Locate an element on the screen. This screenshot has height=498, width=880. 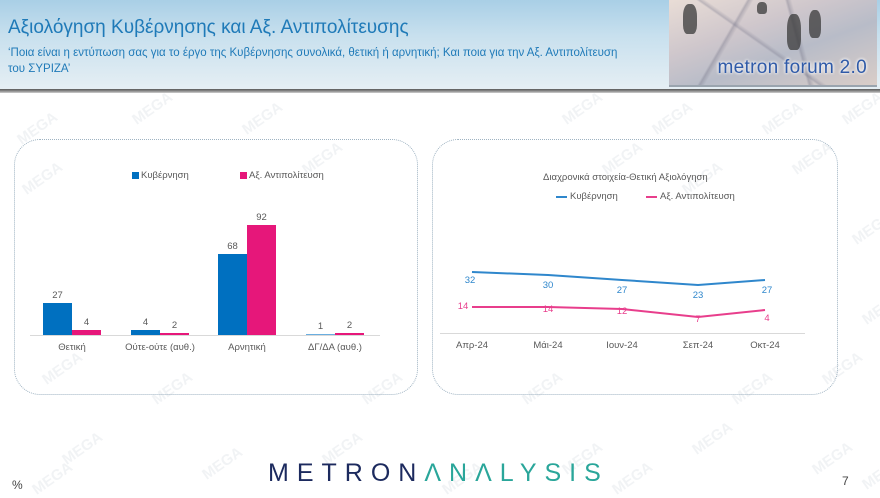
unit-label: % is located at coordinates (17, 485).